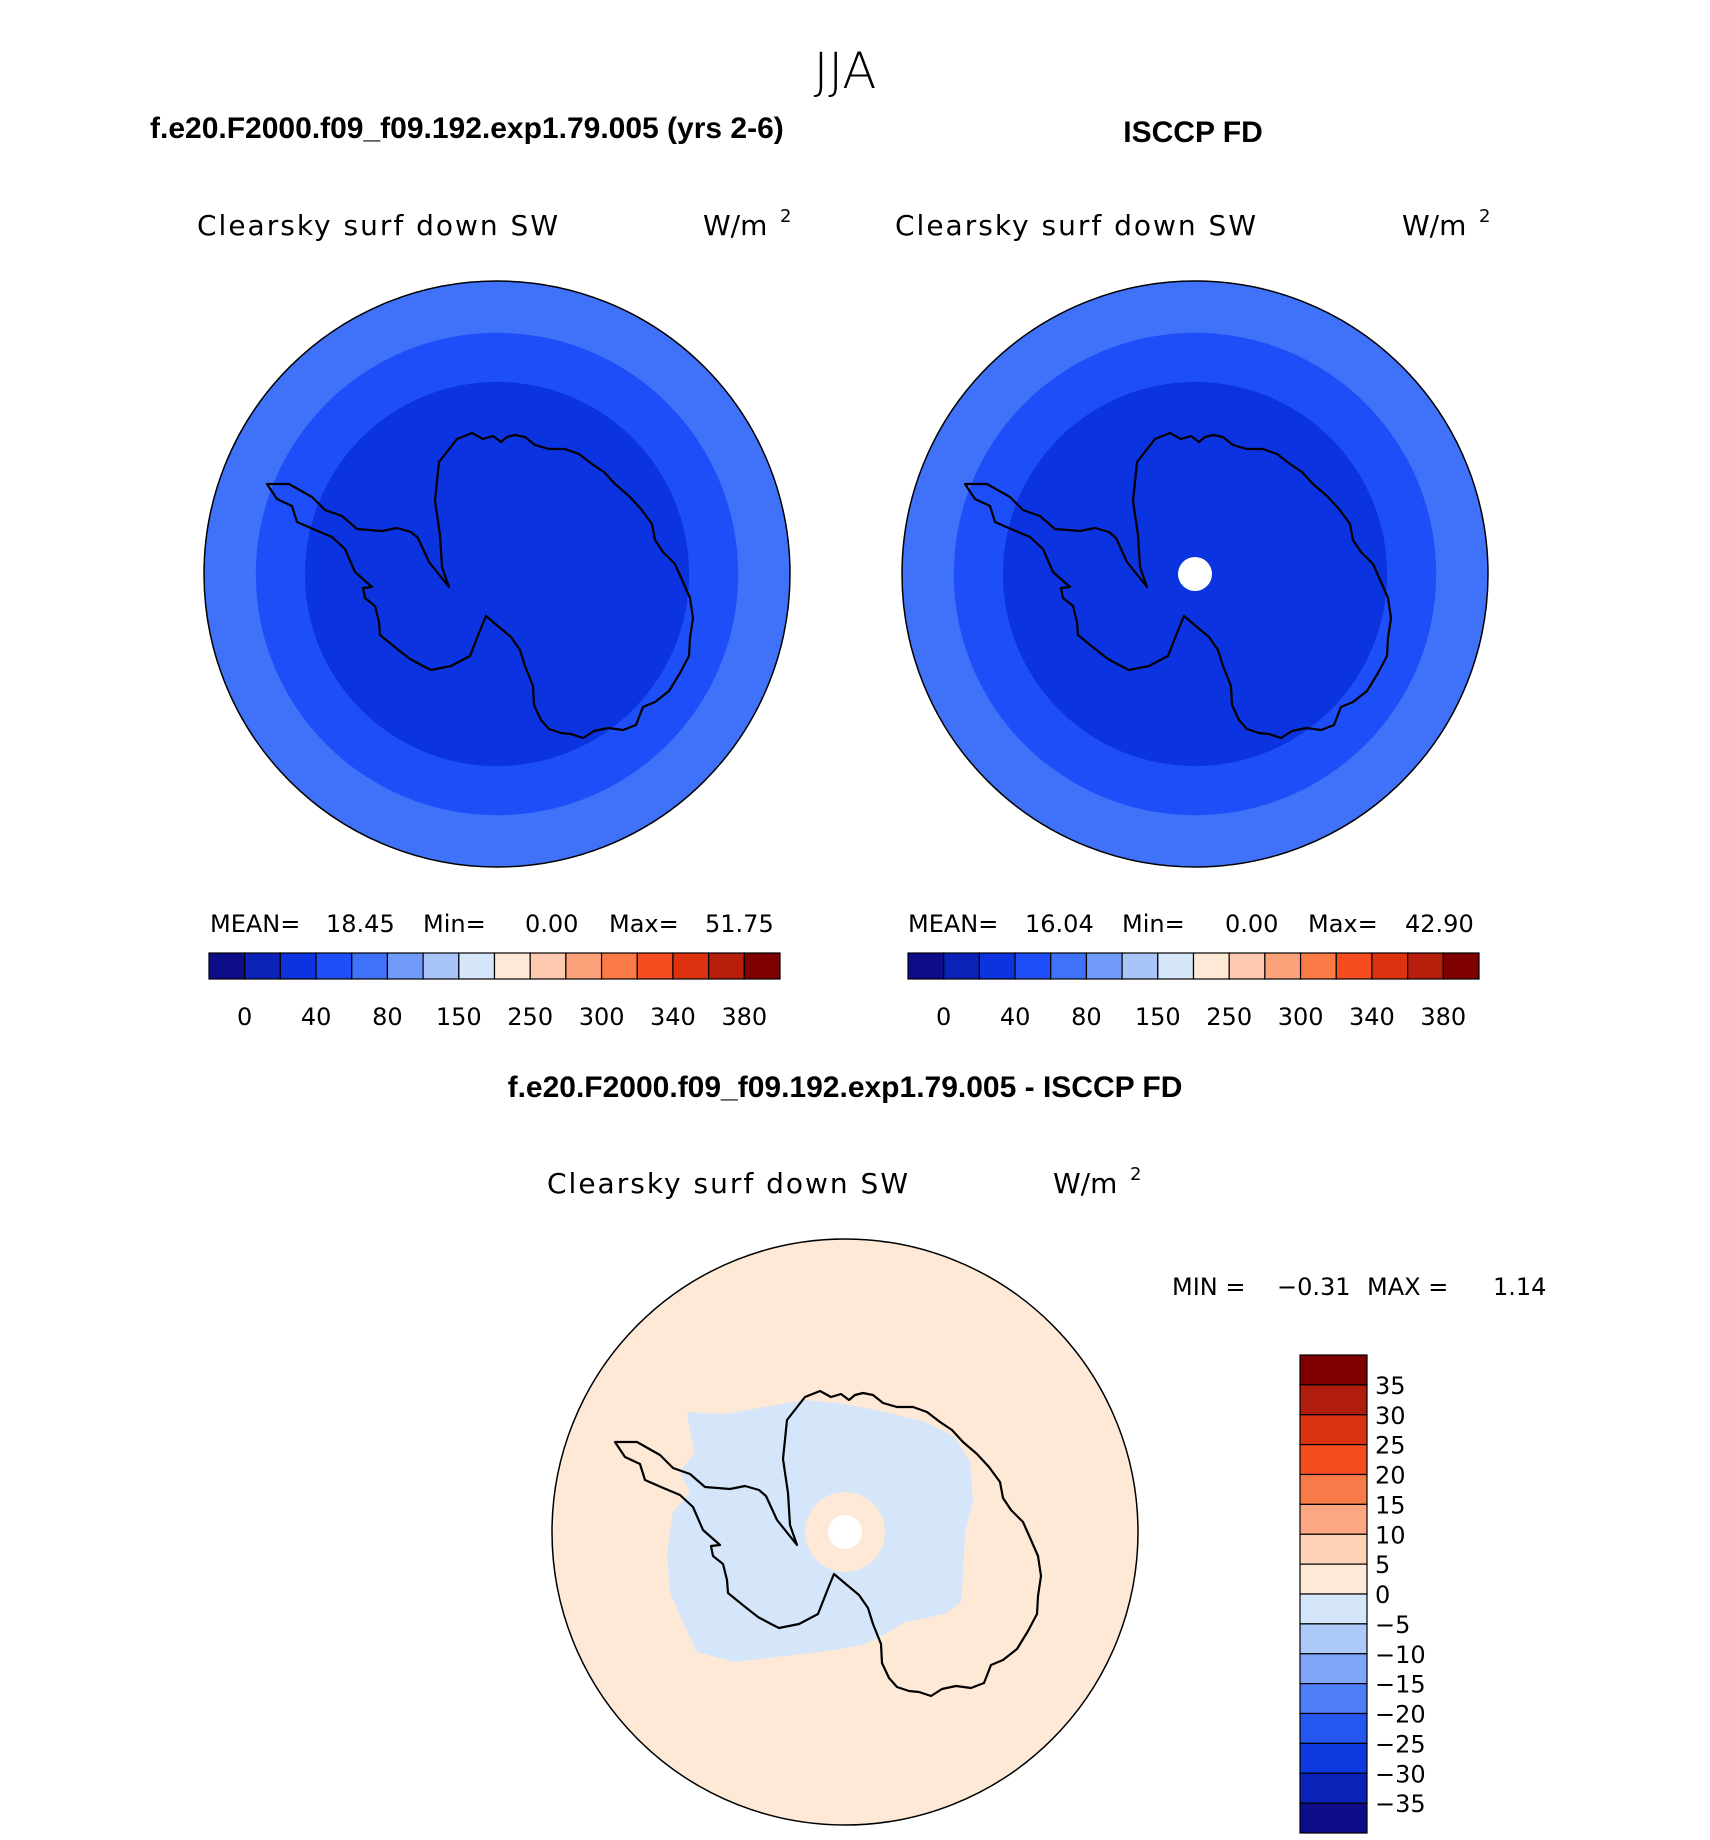  I want to click on panel-model-polar-map, so click(497, 574).